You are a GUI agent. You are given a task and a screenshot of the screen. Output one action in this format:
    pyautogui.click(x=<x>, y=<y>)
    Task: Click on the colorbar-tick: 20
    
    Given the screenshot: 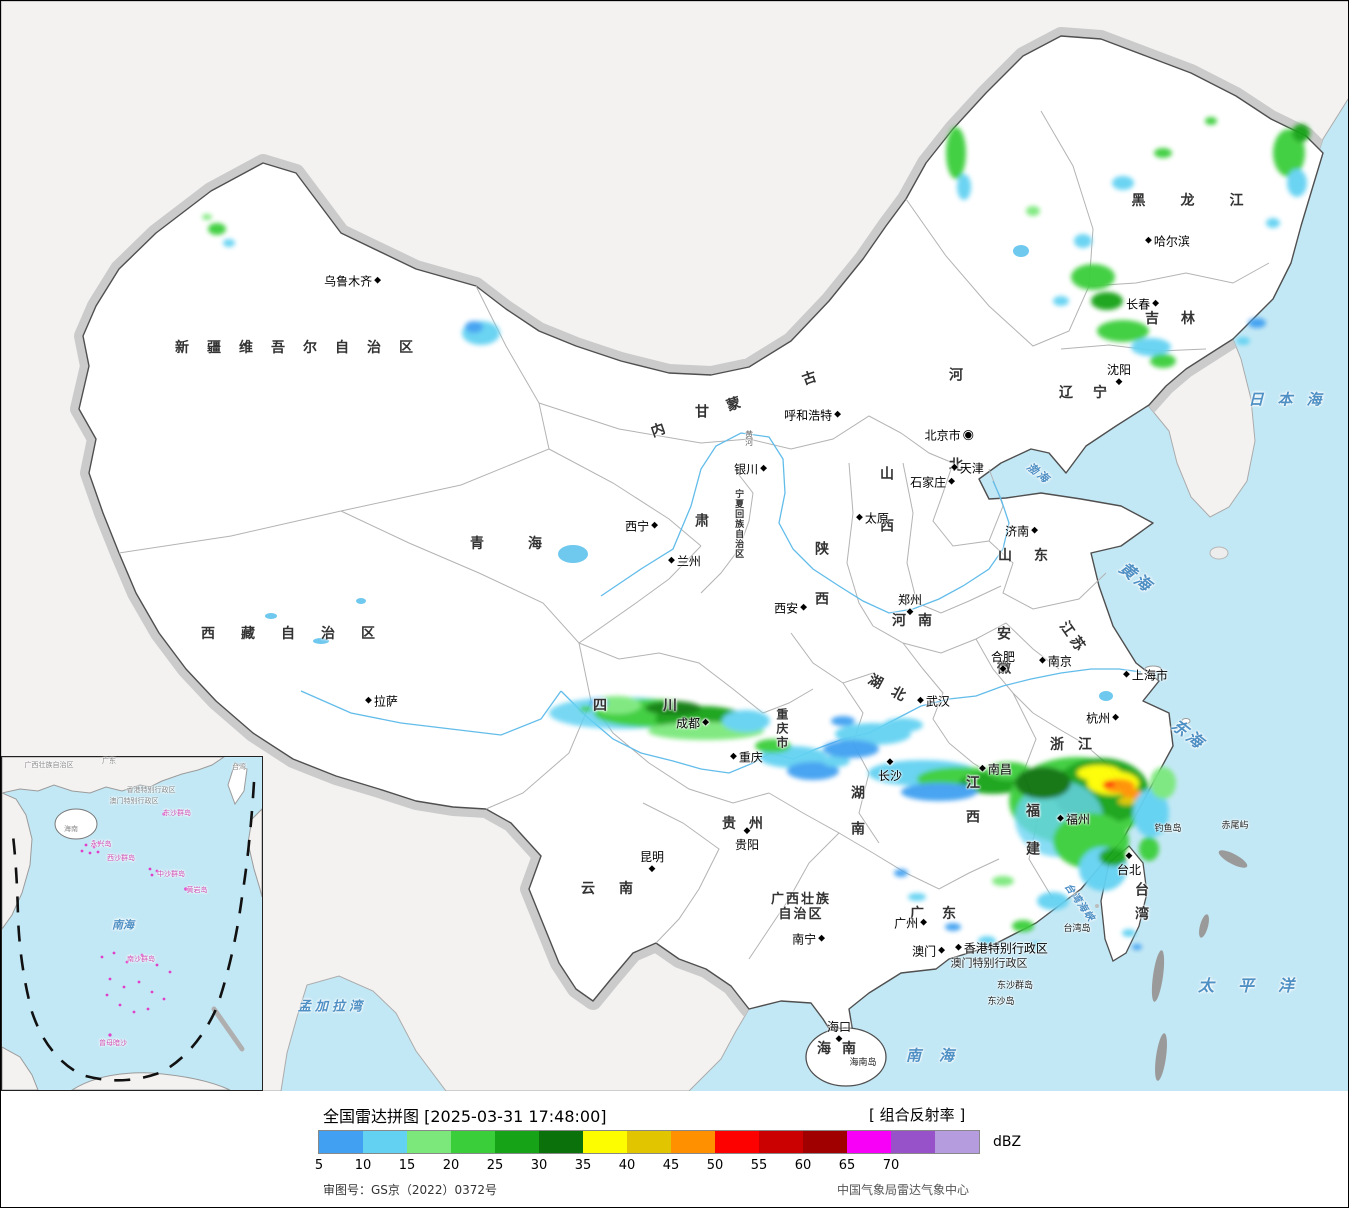 What is the action you would take?
    pyautogui.click(x=451, y=1165)
    